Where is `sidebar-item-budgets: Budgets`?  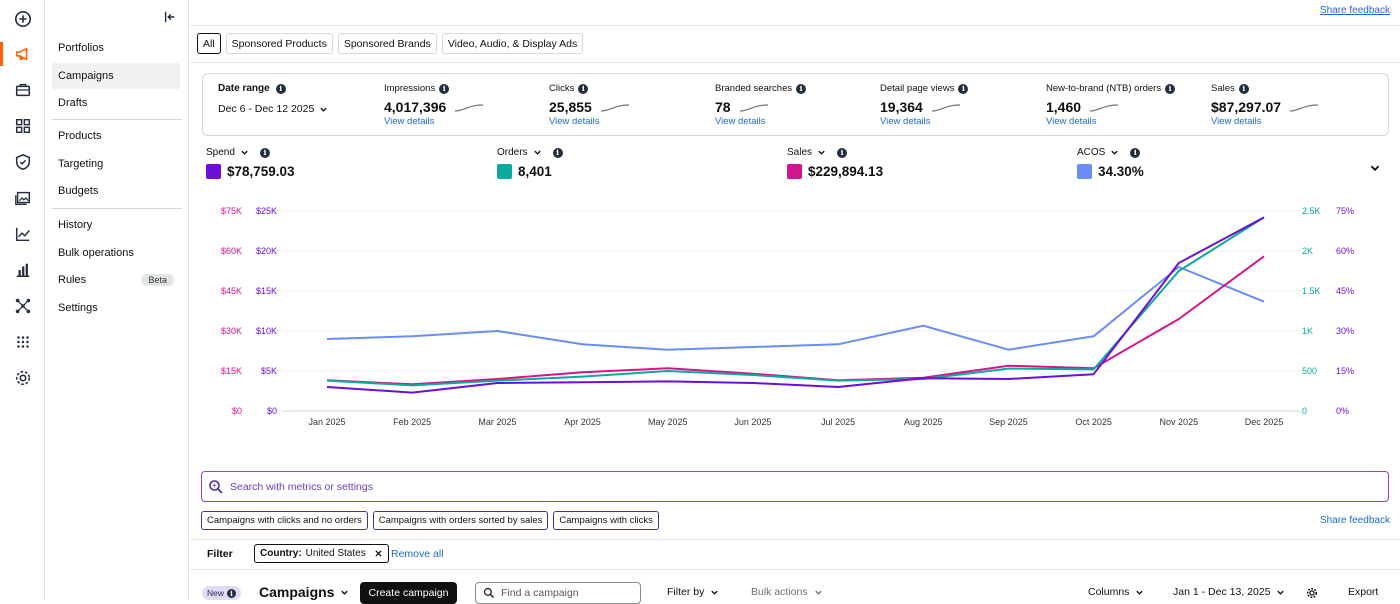 sidebar-item-budgets: Budgets is located at coordinates (116, 191).